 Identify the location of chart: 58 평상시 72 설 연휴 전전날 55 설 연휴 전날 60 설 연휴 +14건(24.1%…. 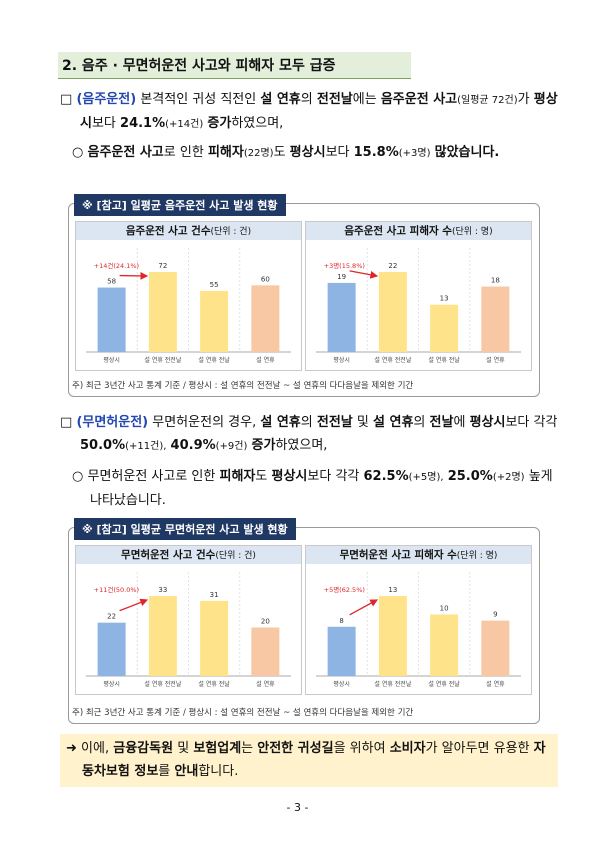
(188, 306).